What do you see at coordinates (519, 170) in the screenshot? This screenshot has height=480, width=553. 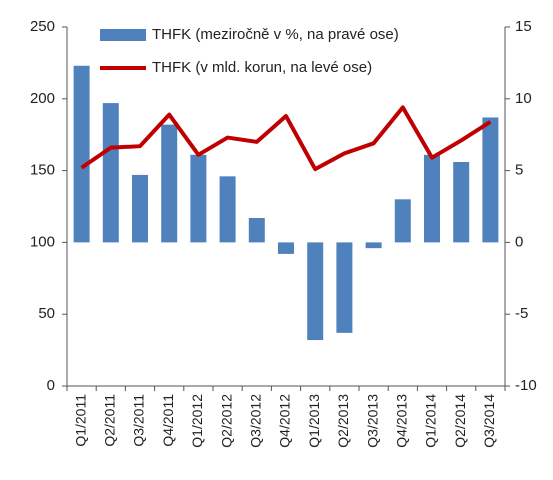 I see `y2-tick-label: 5` at bounding box center [519, 170].